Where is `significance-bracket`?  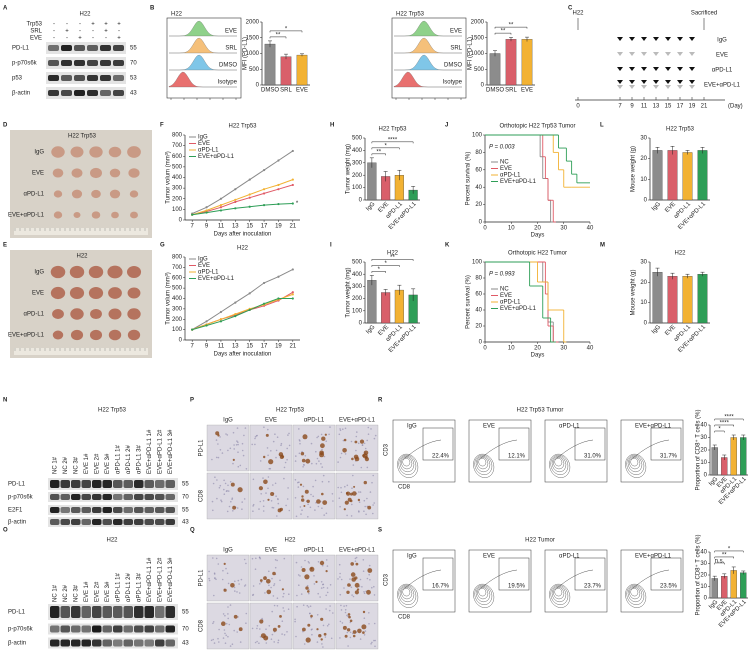
significance-bracket is located at coordinates (378, 154).